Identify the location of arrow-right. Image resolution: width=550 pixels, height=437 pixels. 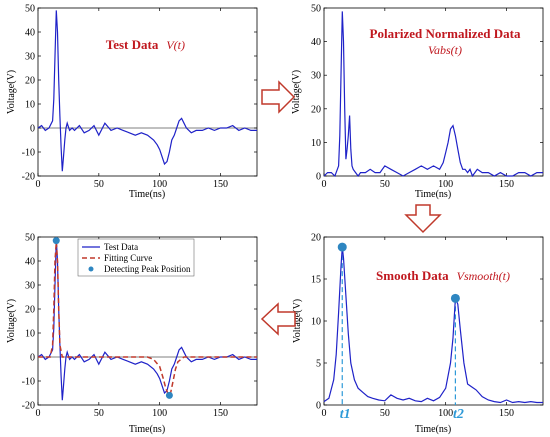
(278, 97).